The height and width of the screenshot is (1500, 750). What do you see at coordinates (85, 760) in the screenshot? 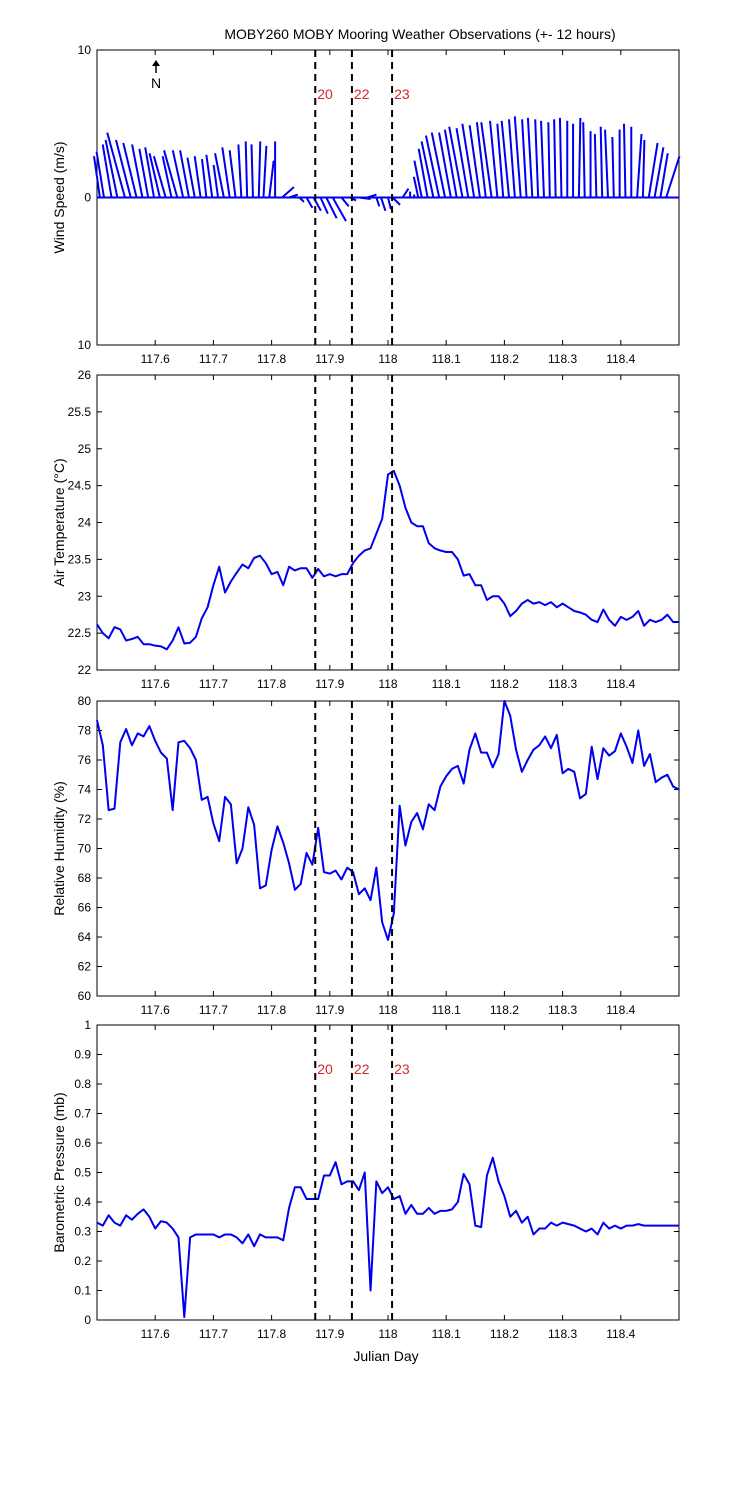
I see `y-tick-label: 76` at bounding box center [85, 760].